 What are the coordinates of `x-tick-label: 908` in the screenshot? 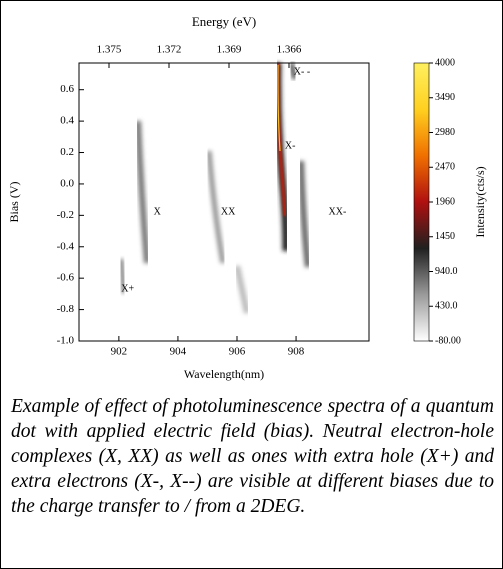 It's located at (296, 352).